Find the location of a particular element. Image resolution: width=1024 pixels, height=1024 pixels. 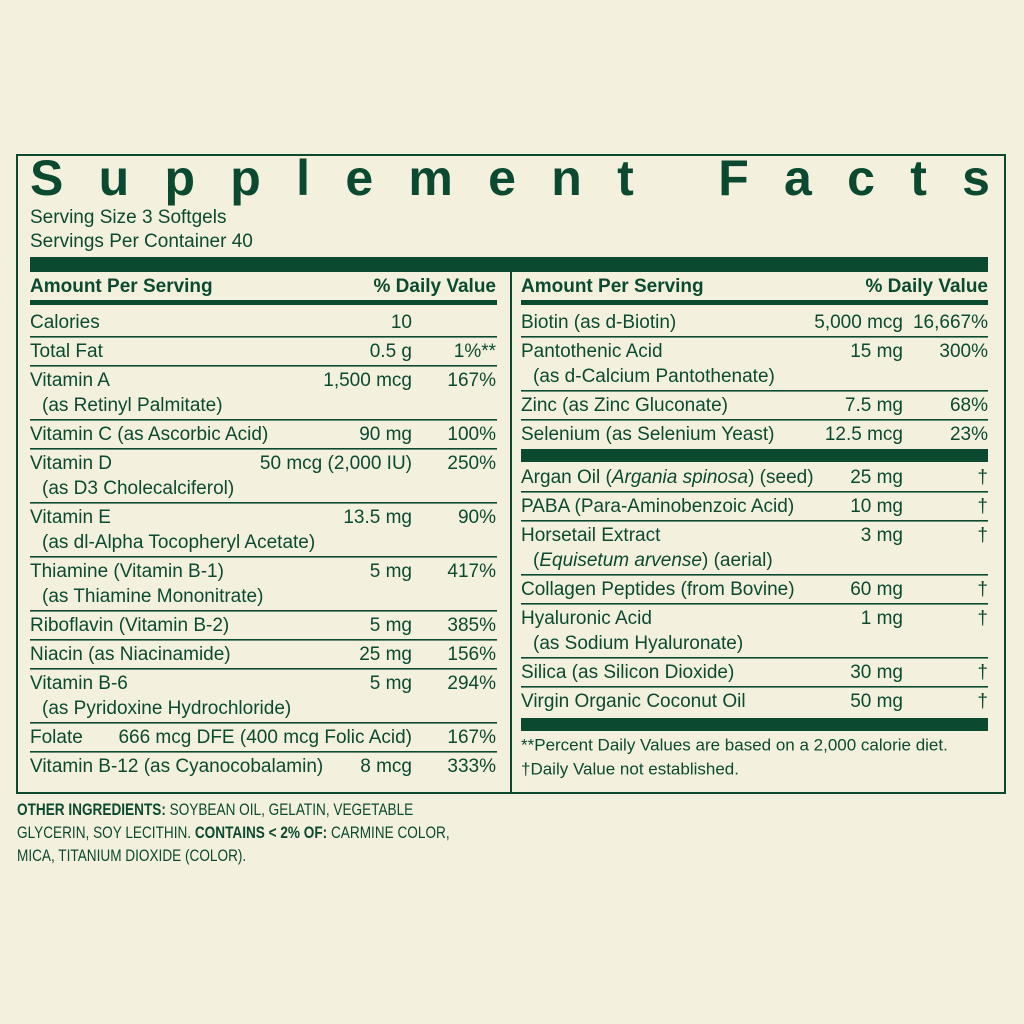

daily-value: 156% is located at coordinates (471, 654).